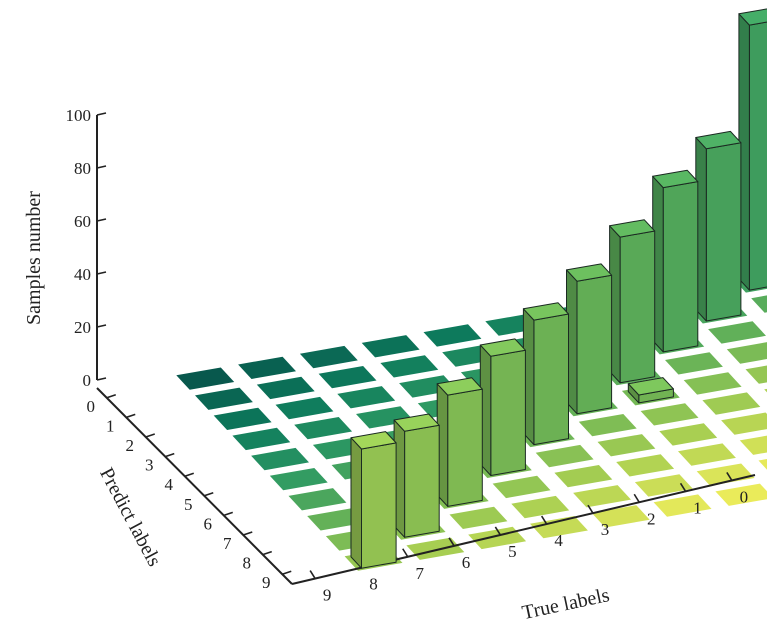 The image size is (767, 623). Describe the element at coordinates (247, 563) in the screenshot. I see `y-tick-label: 8` at that location.